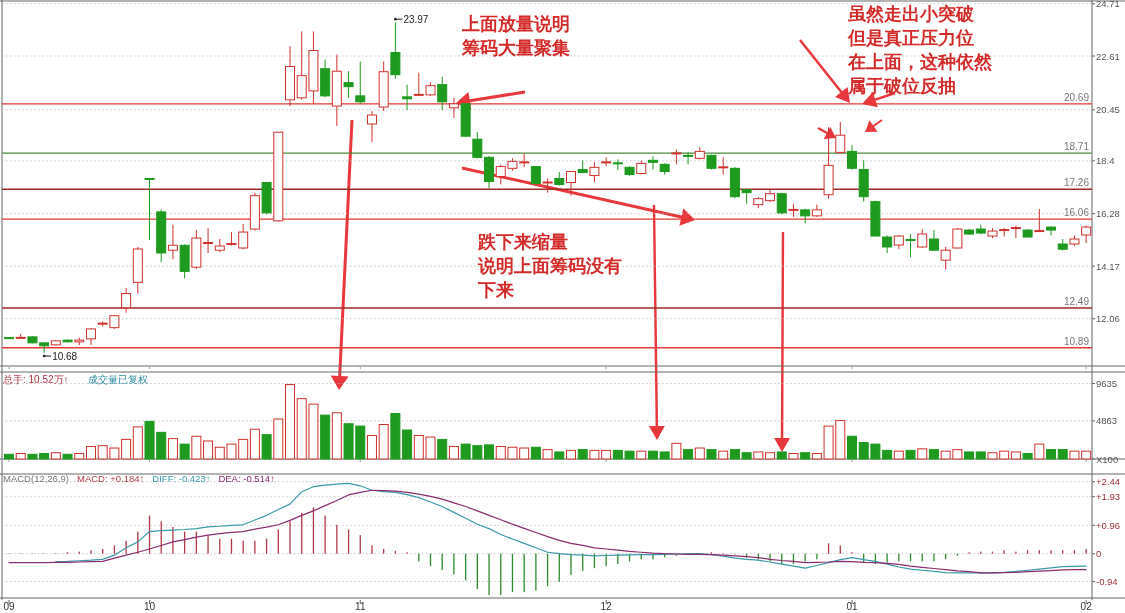 The width and height of the screenshot is (1125, 613). What do you see at coordinates (1108, 56) in the screenshot?
I see `y-tick-label: 22.61` at bounding box center [1108, 56].